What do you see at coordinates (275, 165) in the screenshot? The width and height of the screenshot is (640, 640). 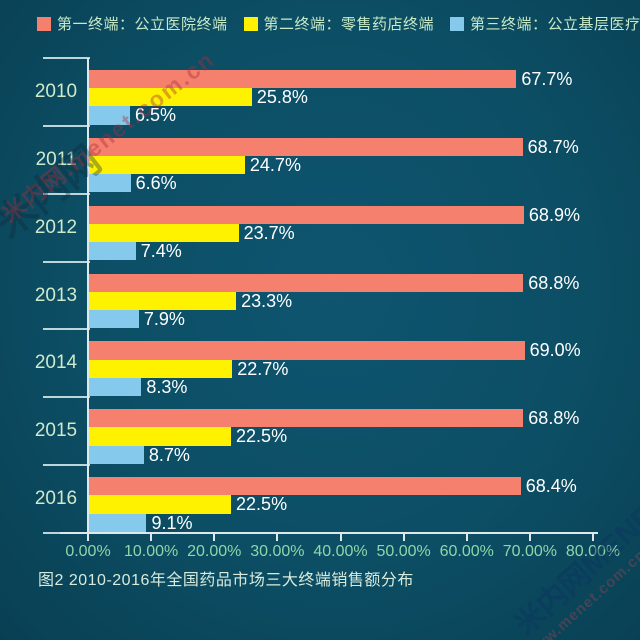 I see `bar-value-2011-series2: 24.7%` at bounding box center [275, 165].